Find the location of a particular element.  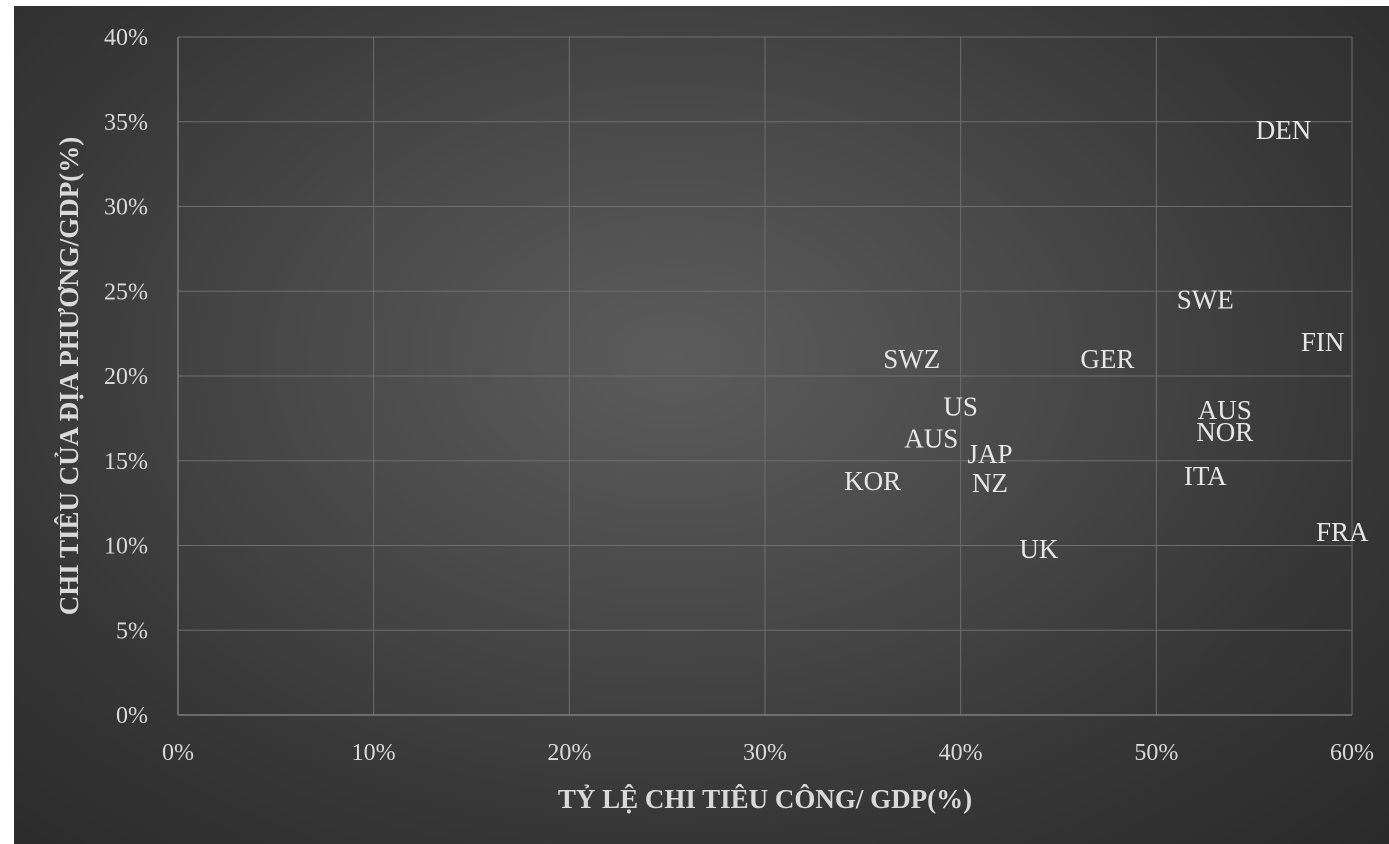

y-tick-label: 10% is located at coordinates (126, 547).